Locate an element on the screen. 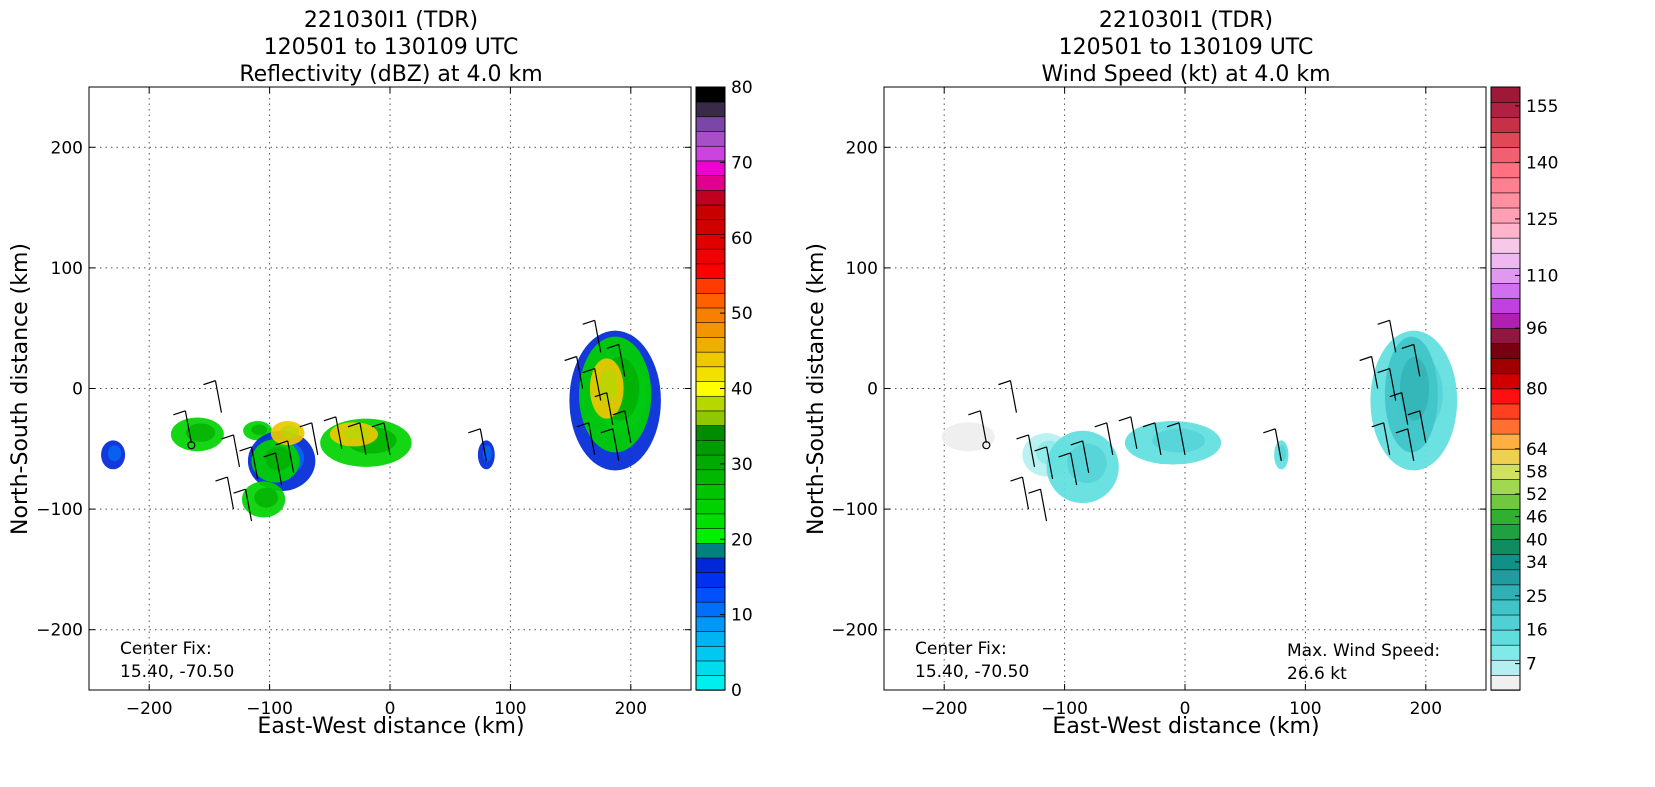 This screenshot has width=1655, height=787. wind-calm-circle is located at coordinates (986, 445).